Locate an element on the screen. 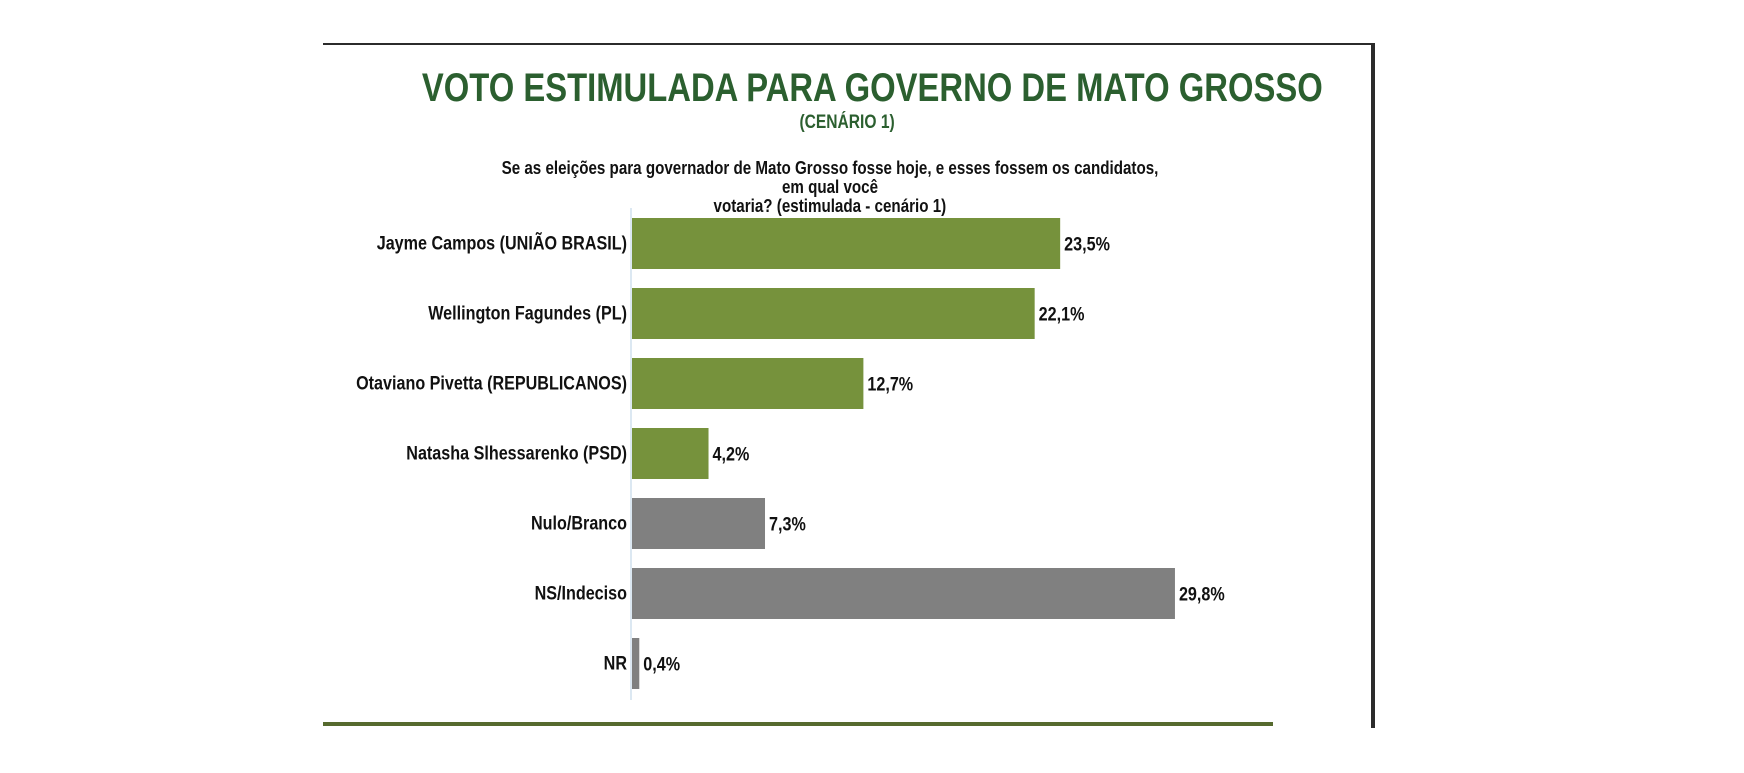 The height and width of the screenshot is (773, 1744). category-label-4: Nulo/Branco is located at coordinates (579, 523).